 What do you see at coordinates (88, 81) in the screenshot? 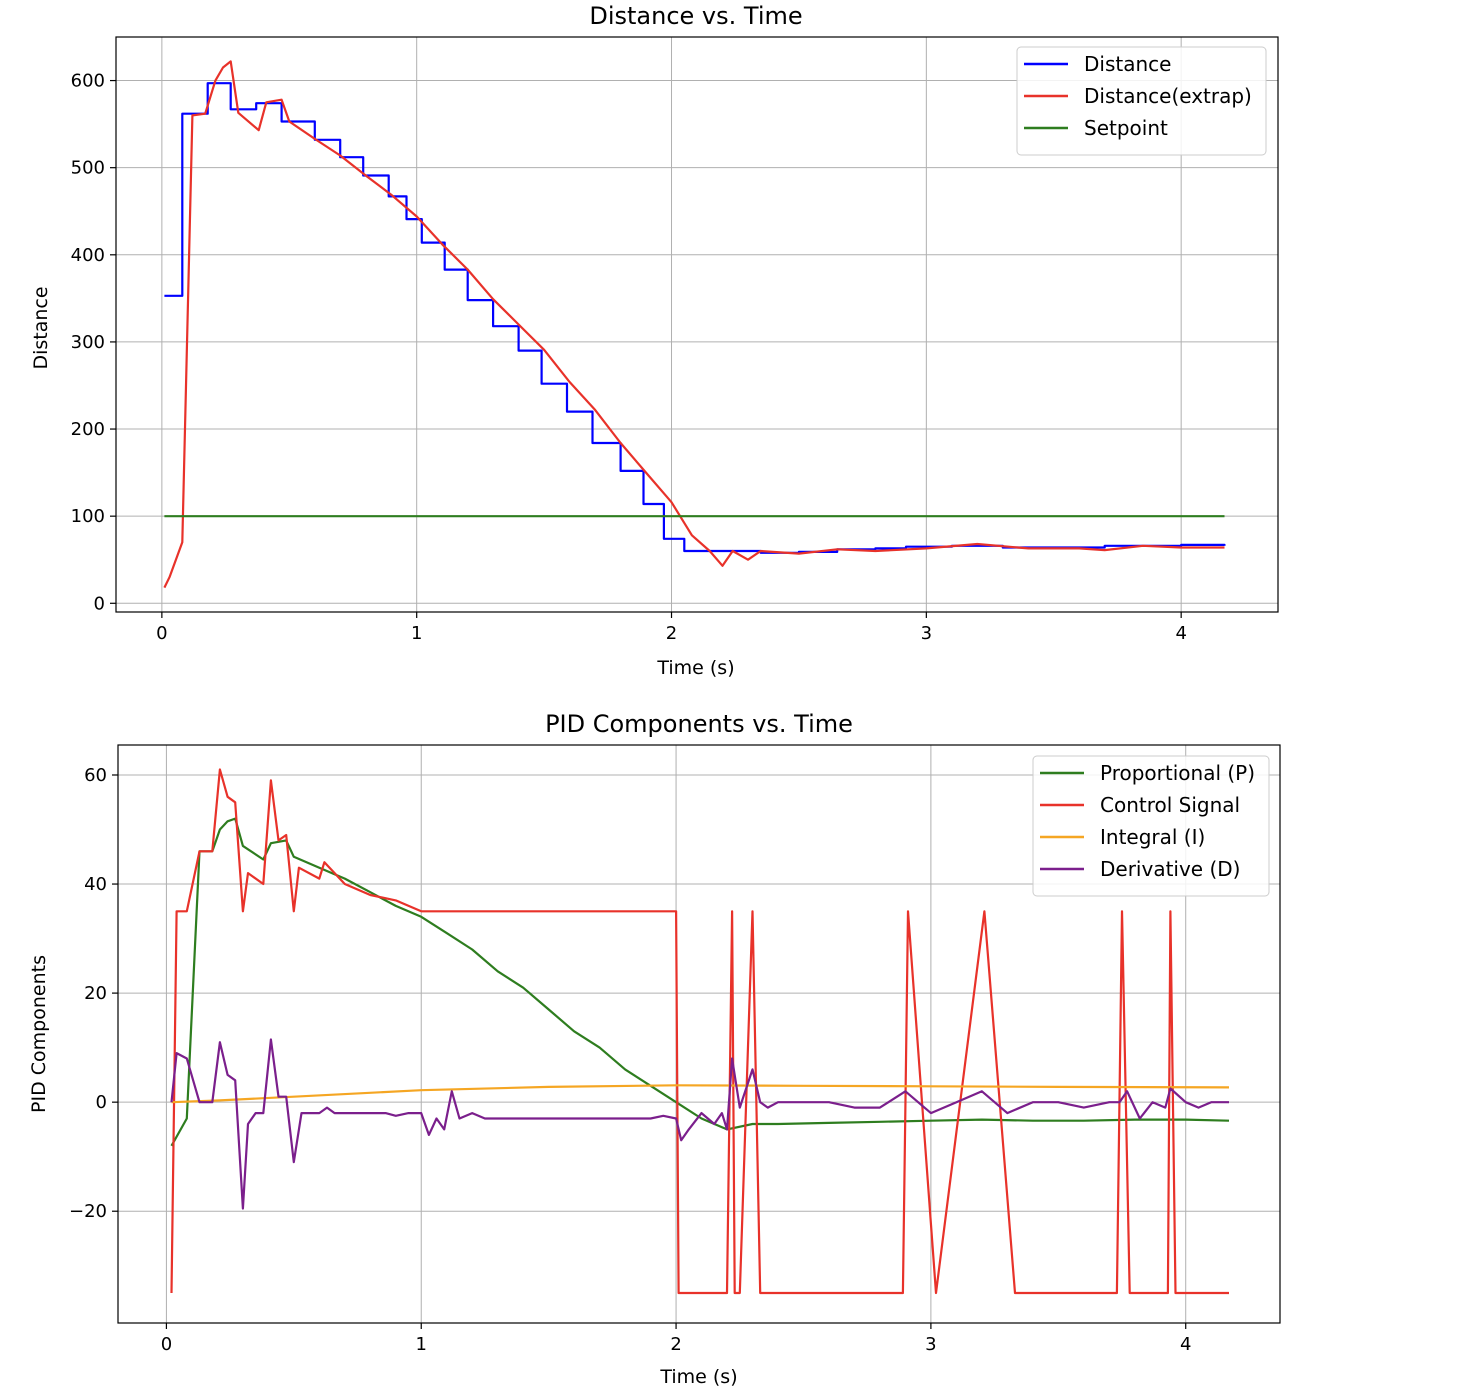
I see `y-tick-label: 600` at bounding box center [88, 81].